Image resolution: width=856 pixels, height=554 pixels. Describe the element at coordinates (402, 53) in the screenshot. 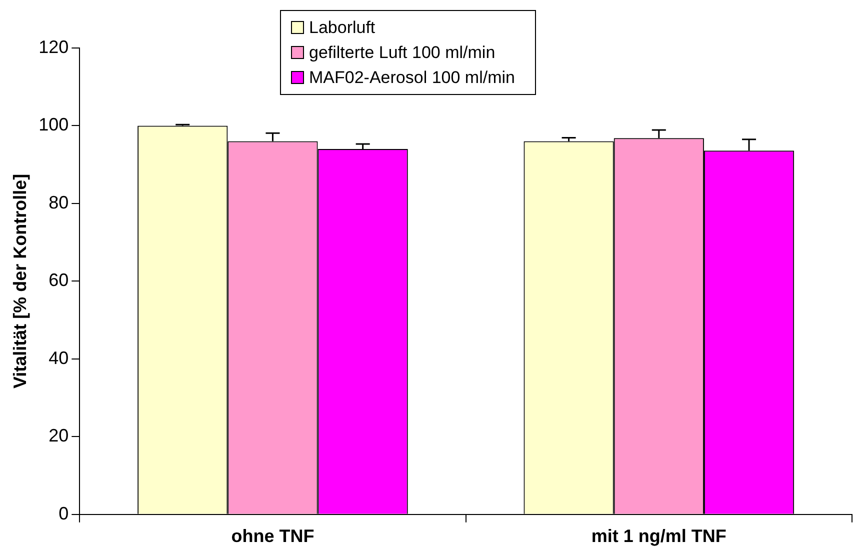

I see `legend-label: gefilterte Luft 100 ml/min` at that location.